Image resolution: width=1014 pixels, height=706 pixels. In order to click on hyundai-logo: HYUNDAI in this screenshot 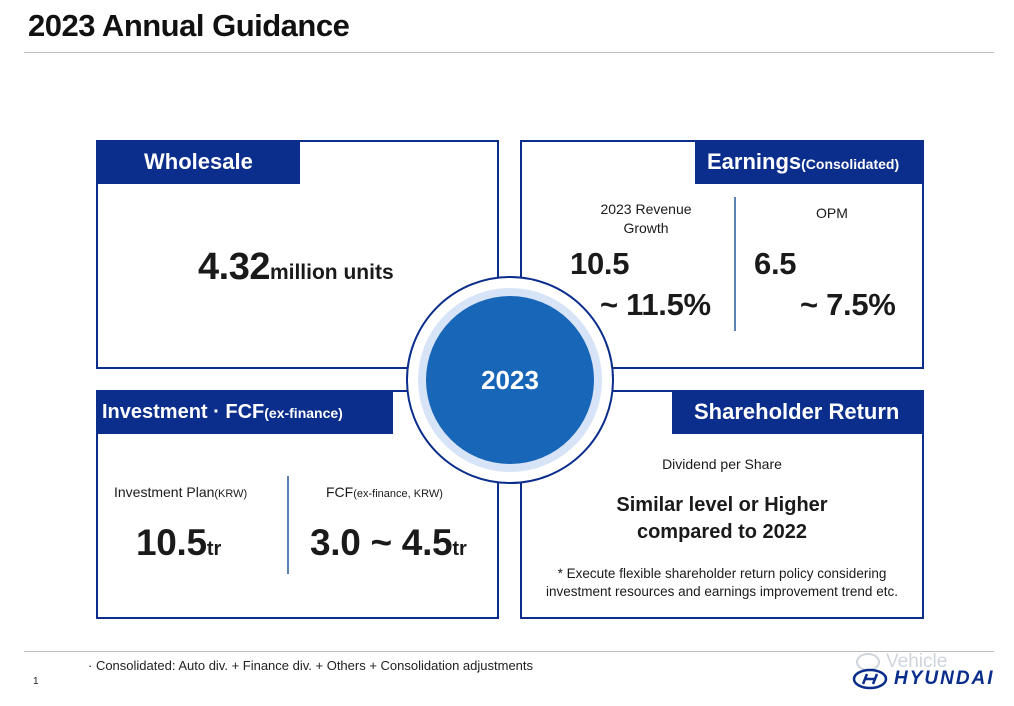, I will do `click(923, 679)`.